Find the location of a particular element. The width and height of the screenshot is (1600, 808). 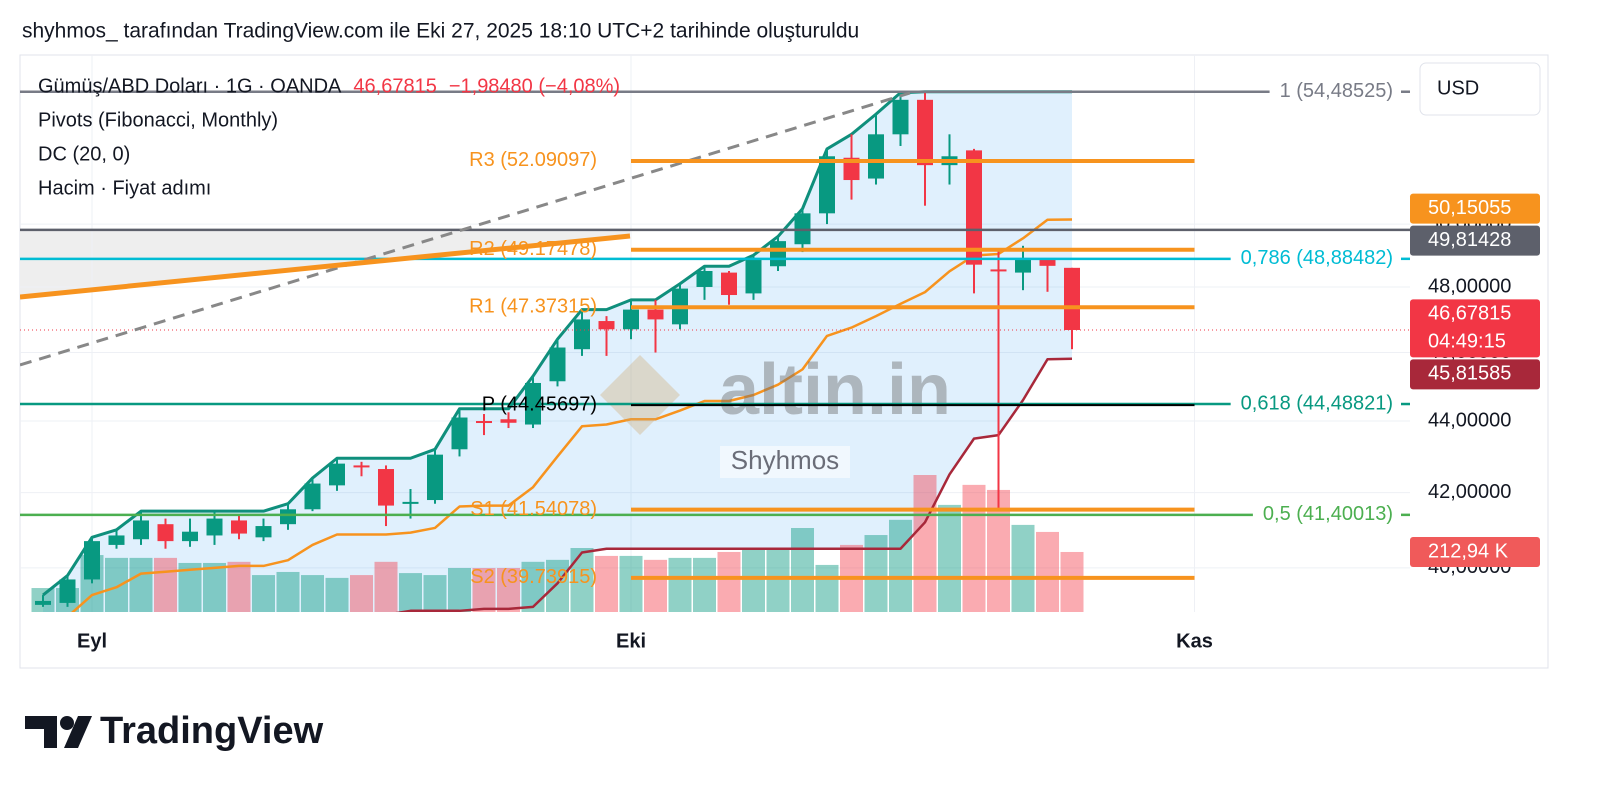

y-tick-label: 42,00000 is located at coordinates (1469, 492).